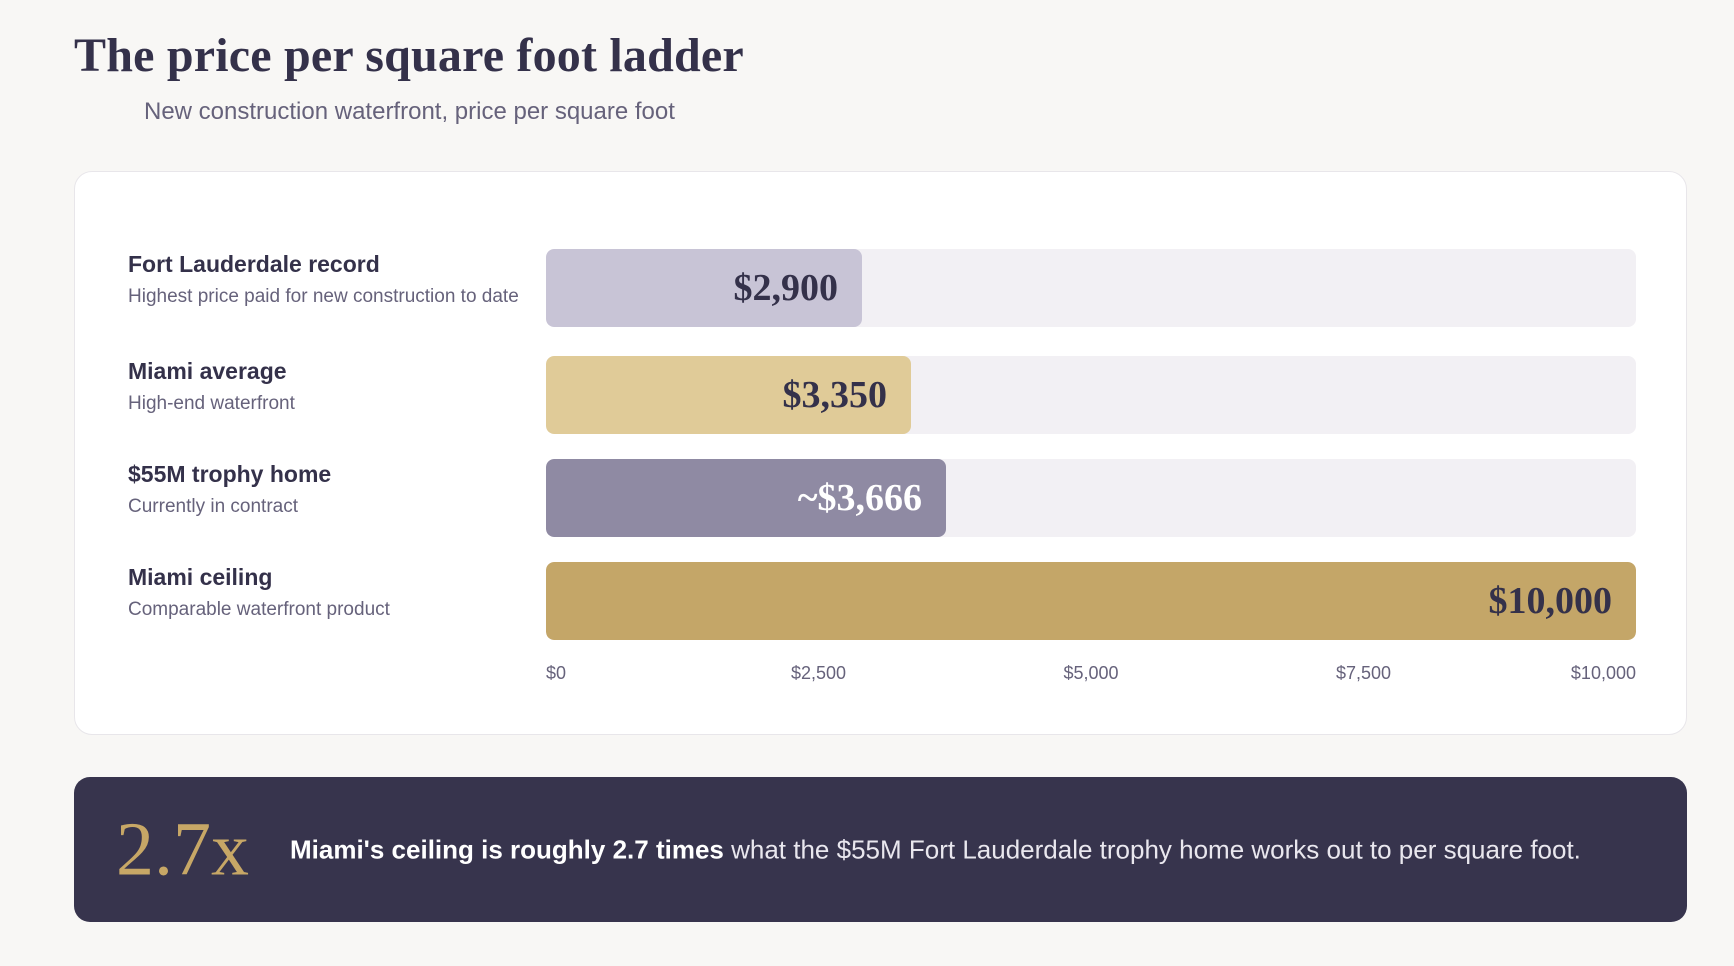  Describe the element at coordinates (254, 264) in the screenshot. I see `category-label: Fort Lauderdale record` at that location.